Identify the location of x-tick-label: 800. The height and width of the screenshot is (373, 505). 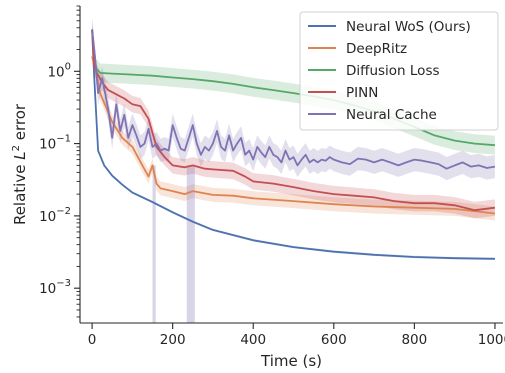
(414, 340).